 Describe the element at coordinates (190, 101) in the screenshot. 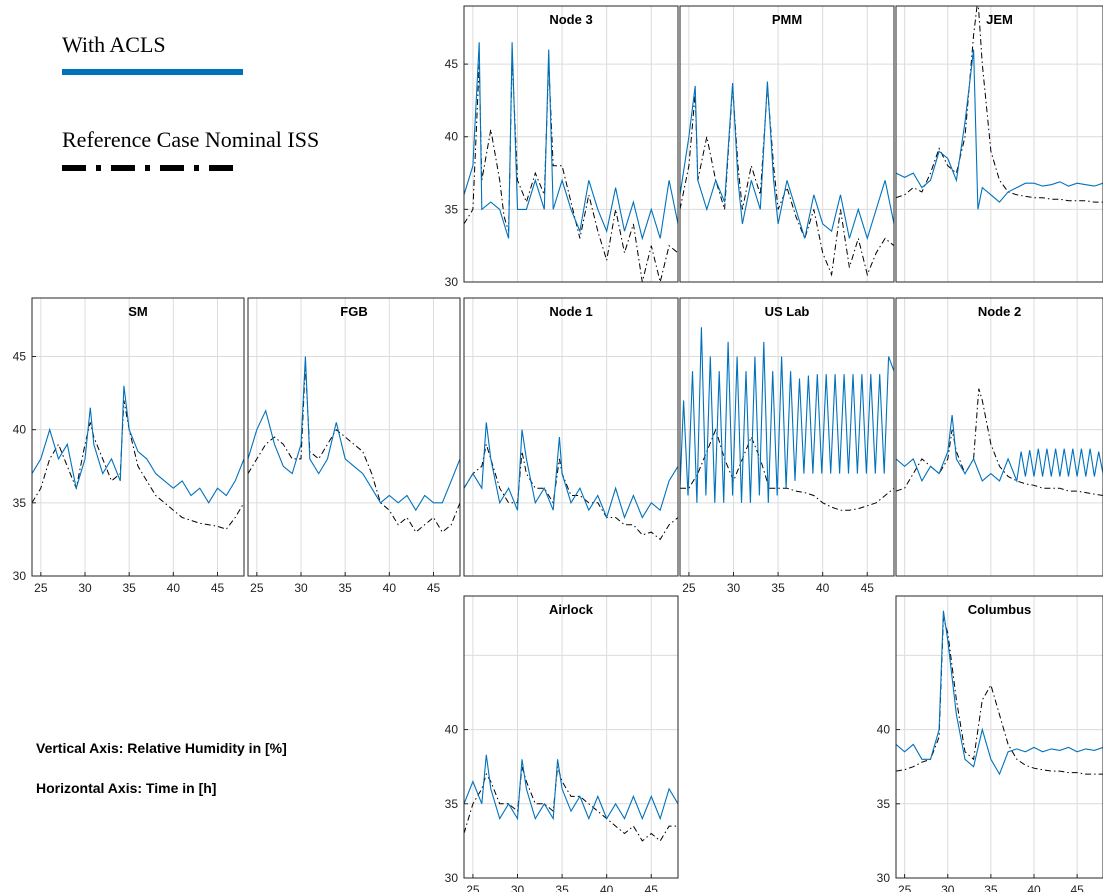

I see `legend: With ACLS Reference Case Nominal ISS` at that location.